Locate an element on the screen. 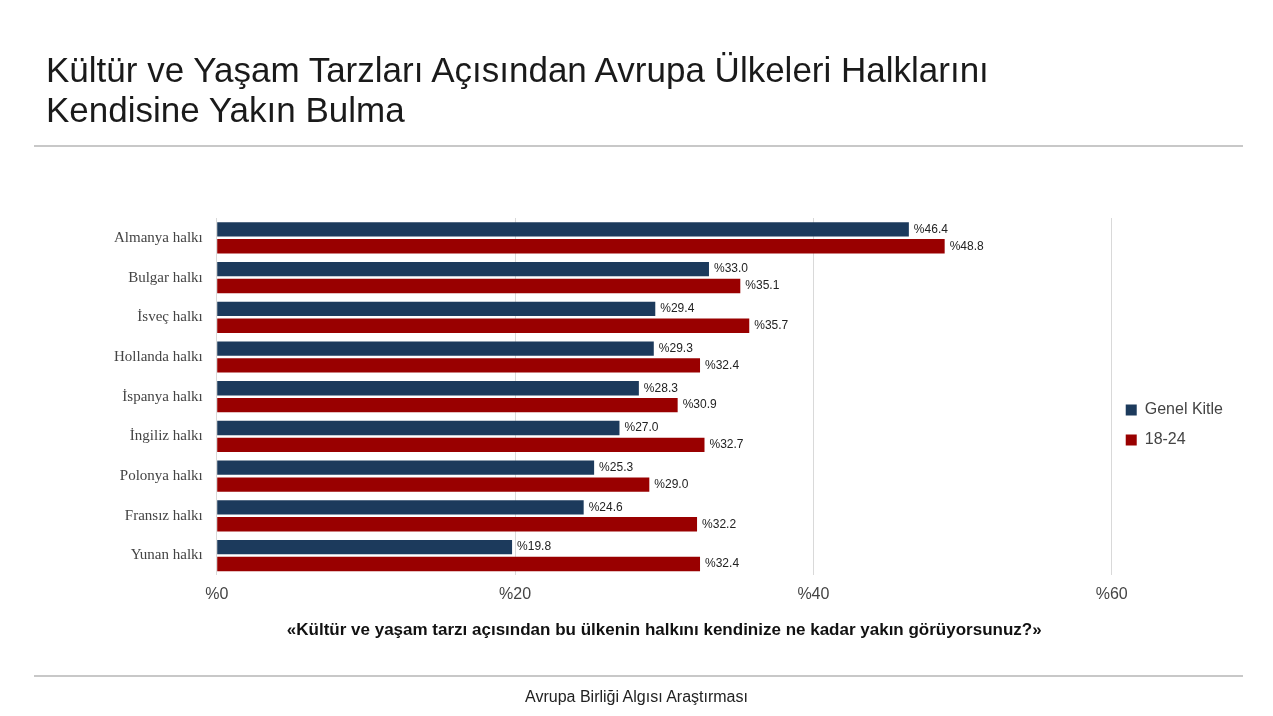 Image resolution: width=1273 pixels, height=716 pixels. data-label: %28.3 is located at coordinates (661, 387).